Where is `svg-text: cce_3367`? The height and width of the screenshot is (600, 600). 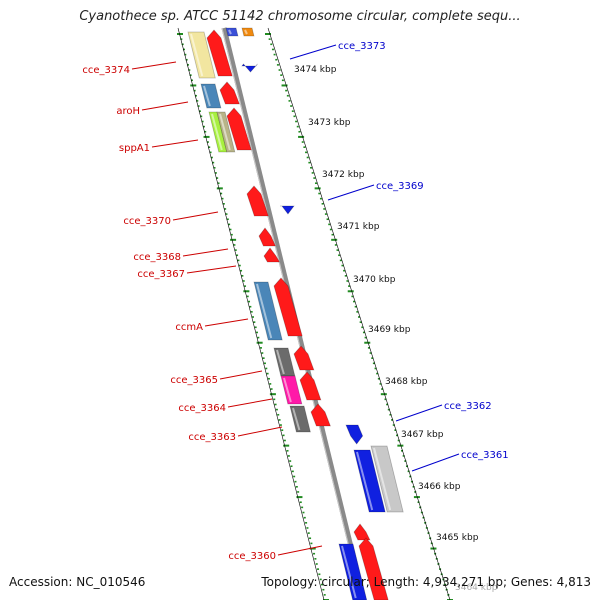
svg-text: cce_3367 is located at coordinates (161, 274).